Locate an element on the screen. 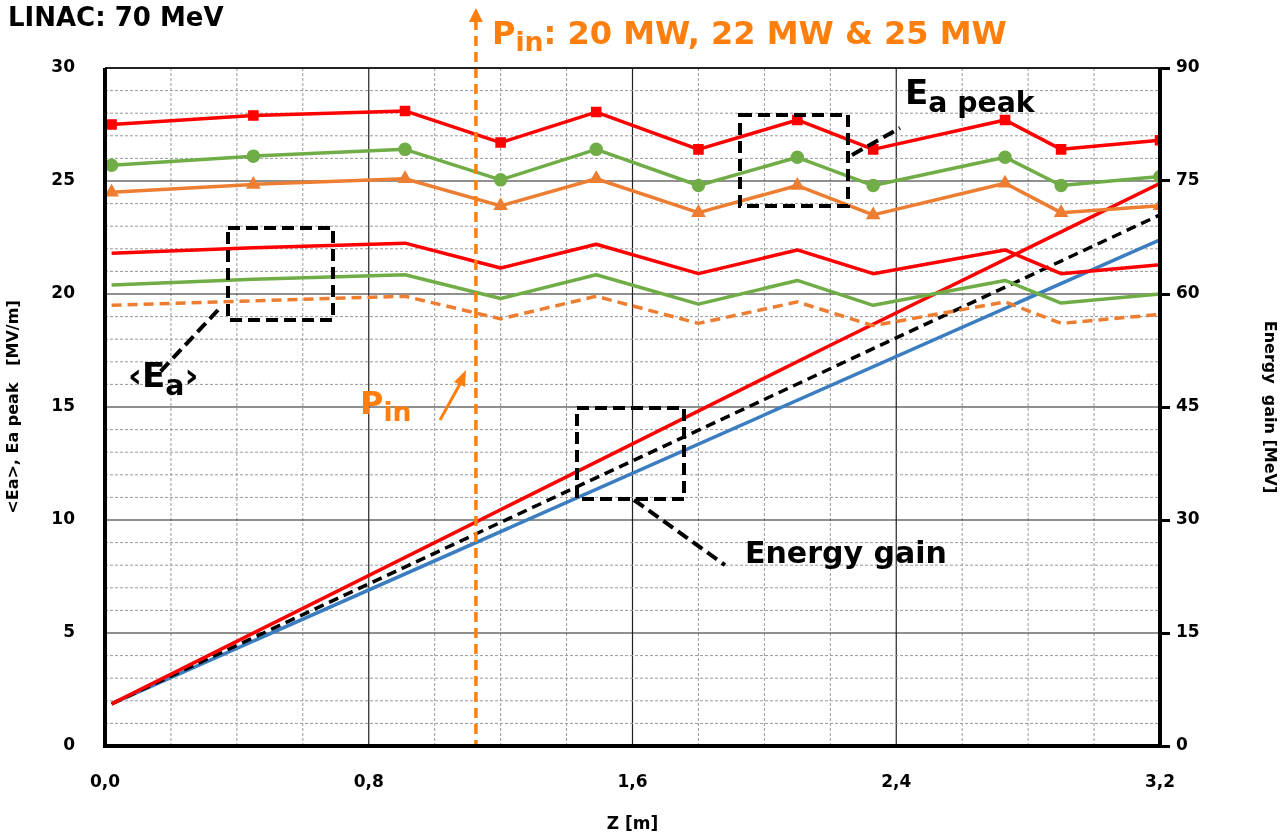 This screenshot has width=1283, height=839. y-tick-label: 25 is located at coordinates (63, 179).